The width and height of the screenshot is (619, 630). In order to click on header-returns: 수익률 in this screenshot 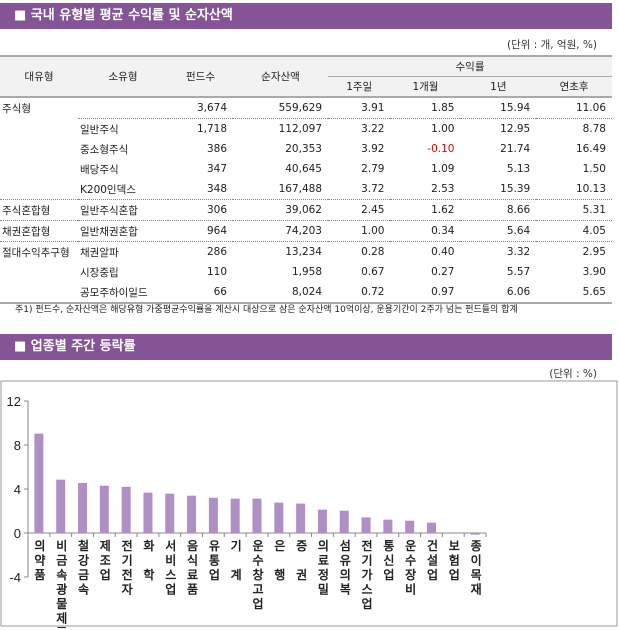, I will do `click(470, 66)`.